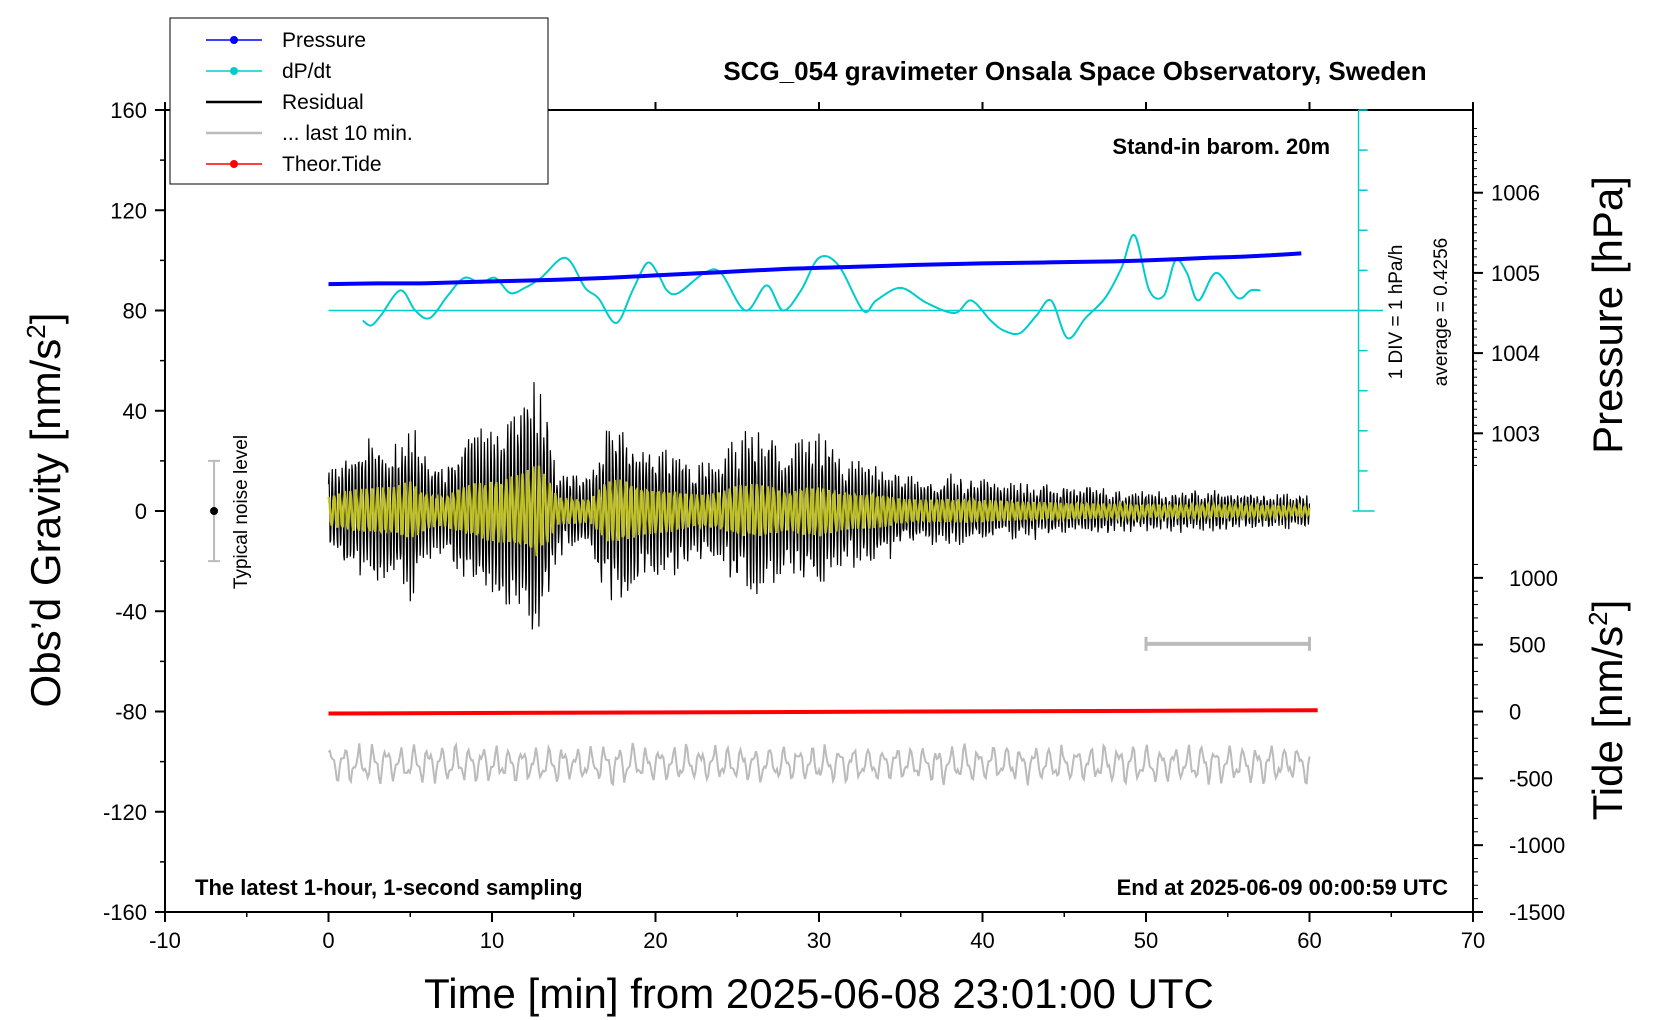 The height and width of the screenshot is (1020, 1660). Describe the element at coordinates (1598, 618) in the screenshot. I see `tide-axis-title-sup: 2` at that location.